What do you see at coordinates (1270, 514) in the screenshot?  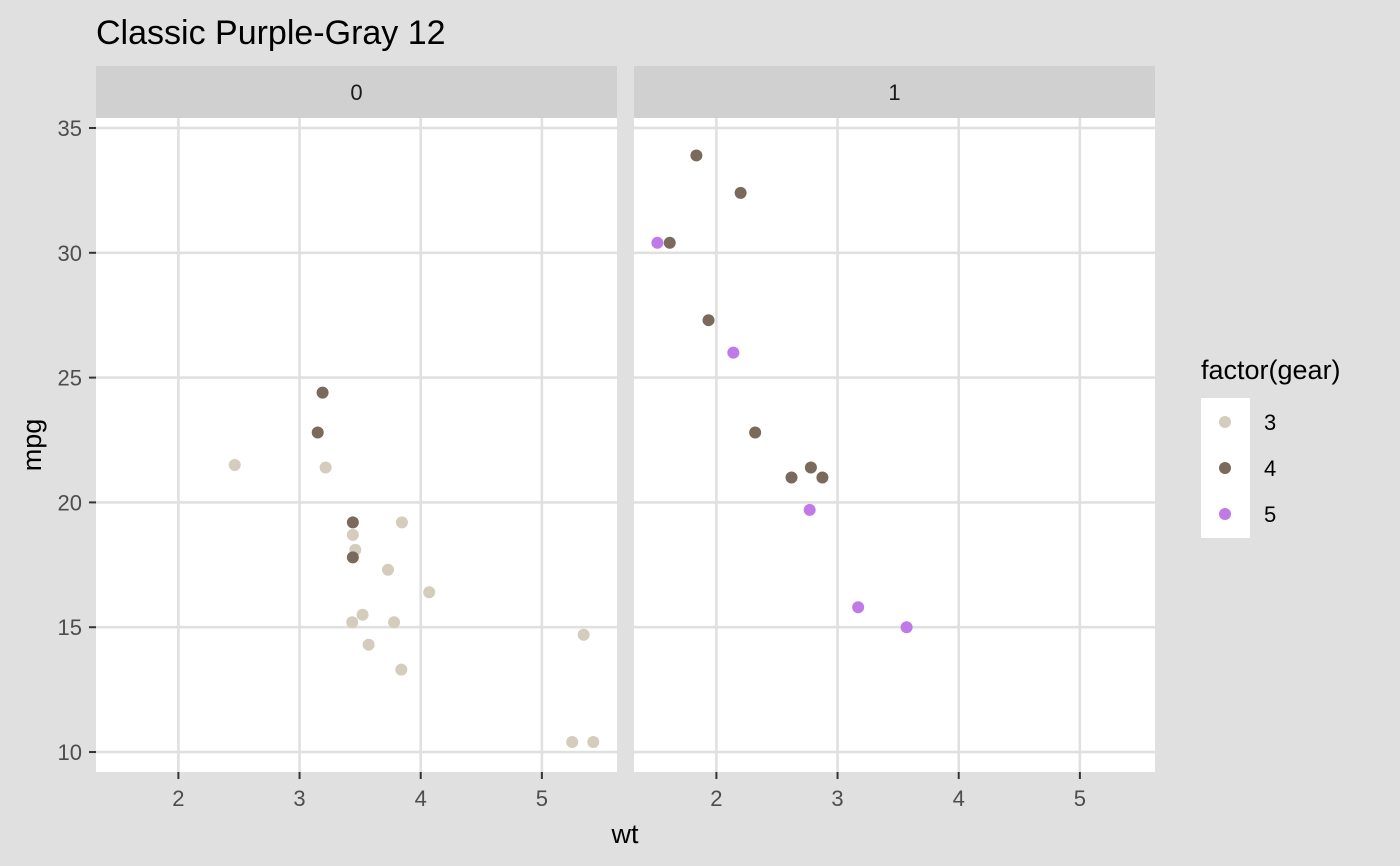 I see `legend-label: 5` at bounding box center [1270, 514].